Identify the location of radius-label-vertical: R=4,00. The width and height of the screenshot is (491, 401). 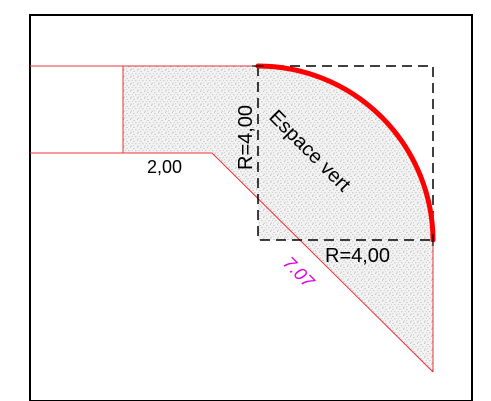
(246, 137).